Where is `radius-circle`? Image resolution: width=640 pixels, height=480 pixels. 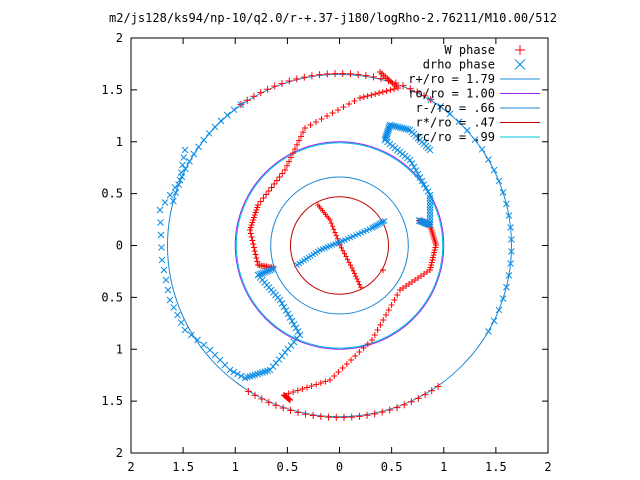
radius-circle is located at coordinates (339, 245).